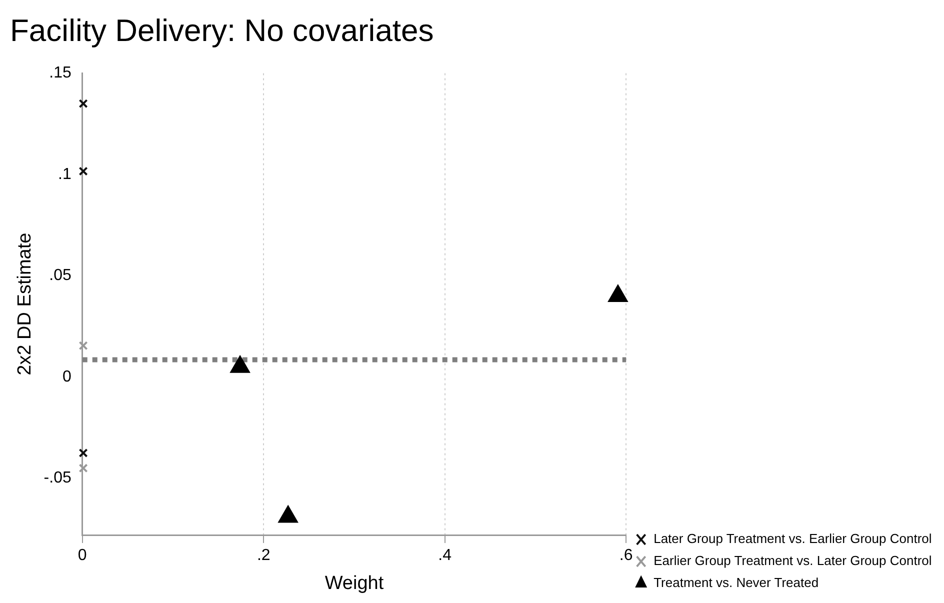 The width and height of the screenshot is (944, 603). I want to click on x-tick-label: .2, so click(263, 555).